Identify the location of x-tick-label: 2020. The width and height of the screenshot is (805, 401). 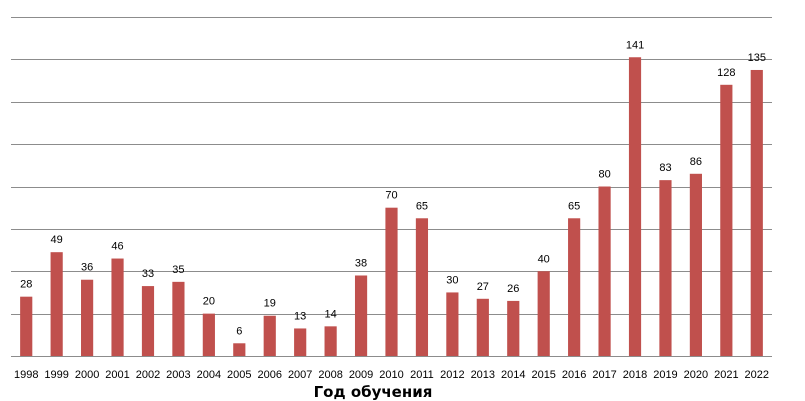
(696, 375).